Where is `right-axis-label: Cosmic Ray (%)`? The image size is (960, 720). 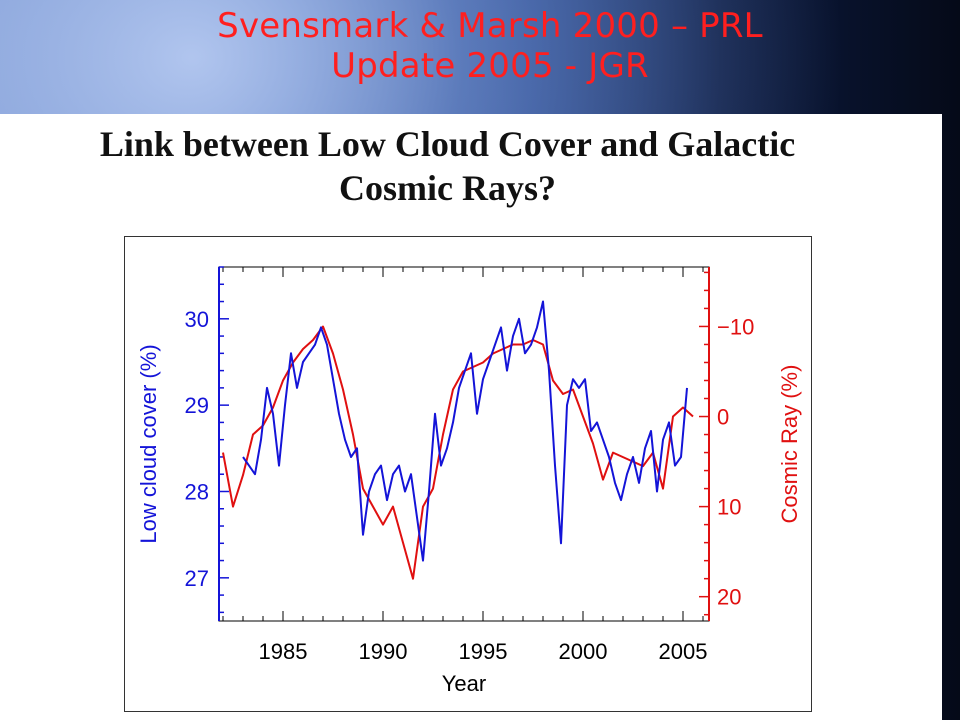 right-axis-label: Cosmic Ray (%) is located at coordinates (789, 444).